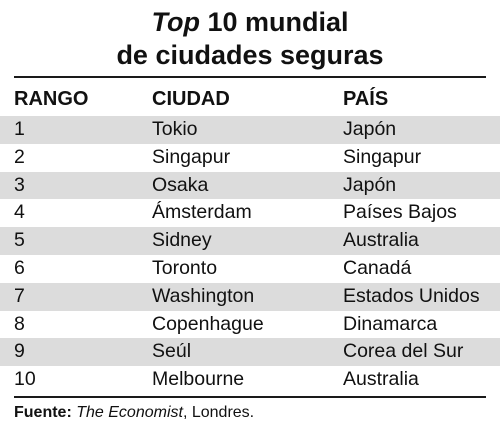  I want to click on table-header: RANGO CIUDAD PAÍS, so click(250, 101).